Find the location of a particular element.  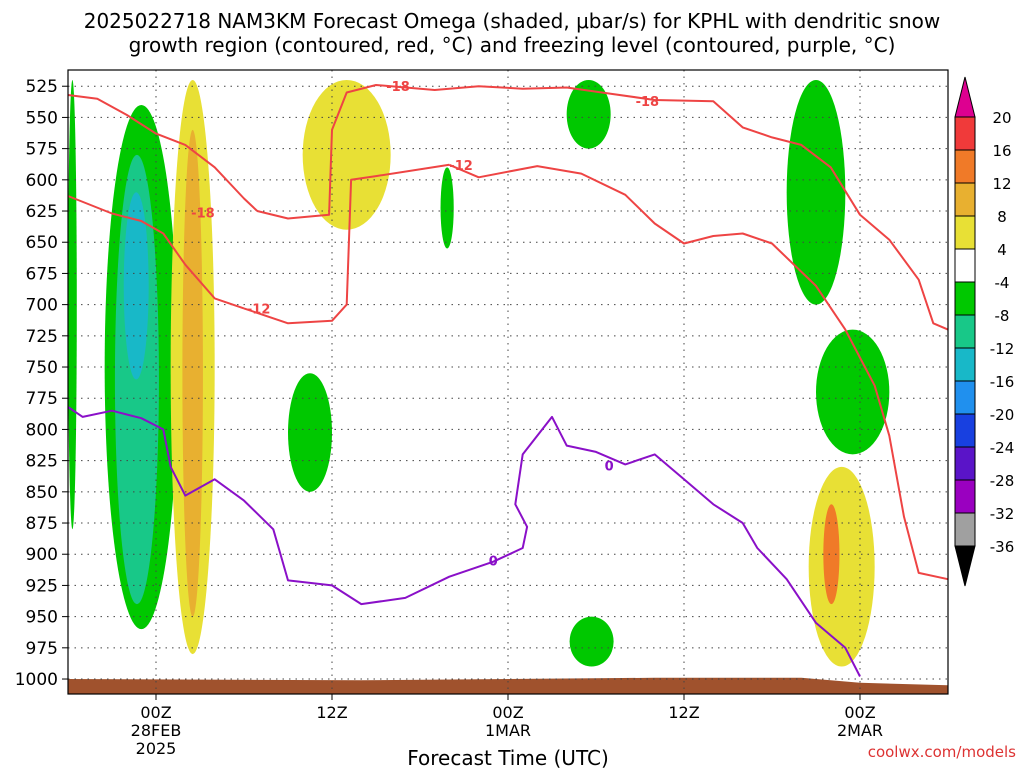

colorbar-label-5: -4 is located at coordinates (1002, 283).